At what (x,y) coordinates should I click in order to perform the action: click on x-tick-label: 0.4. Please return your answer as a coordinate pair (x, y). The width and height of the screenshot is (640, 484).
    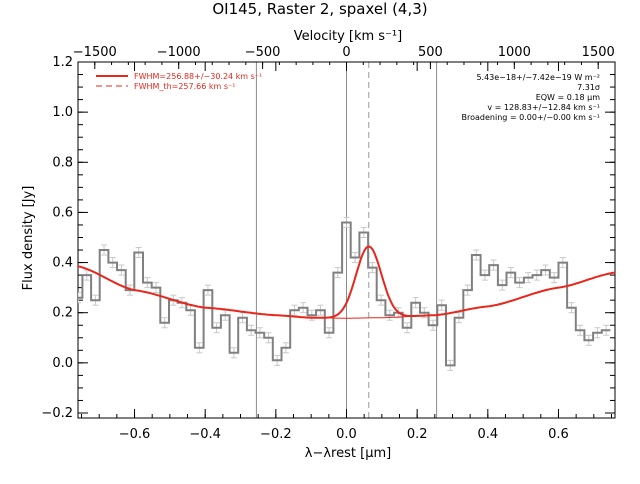
    Looking at the image, I should click on (487, 434).